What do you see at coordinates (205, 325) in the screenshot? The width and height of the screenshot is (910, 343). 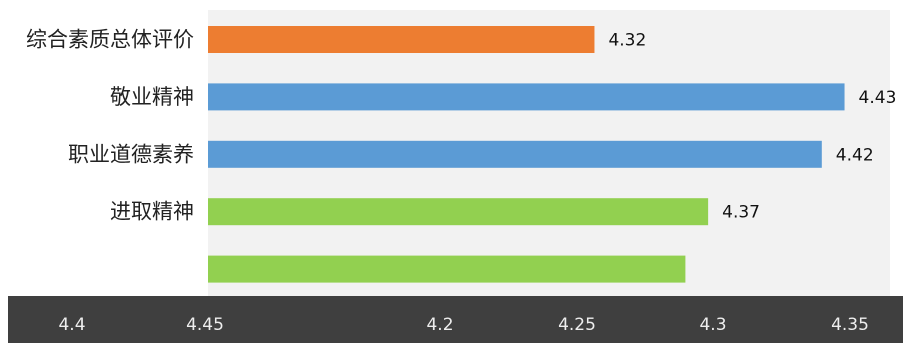 I see `x-tick-label-2: 4.45` at bounding box center [205, 325].